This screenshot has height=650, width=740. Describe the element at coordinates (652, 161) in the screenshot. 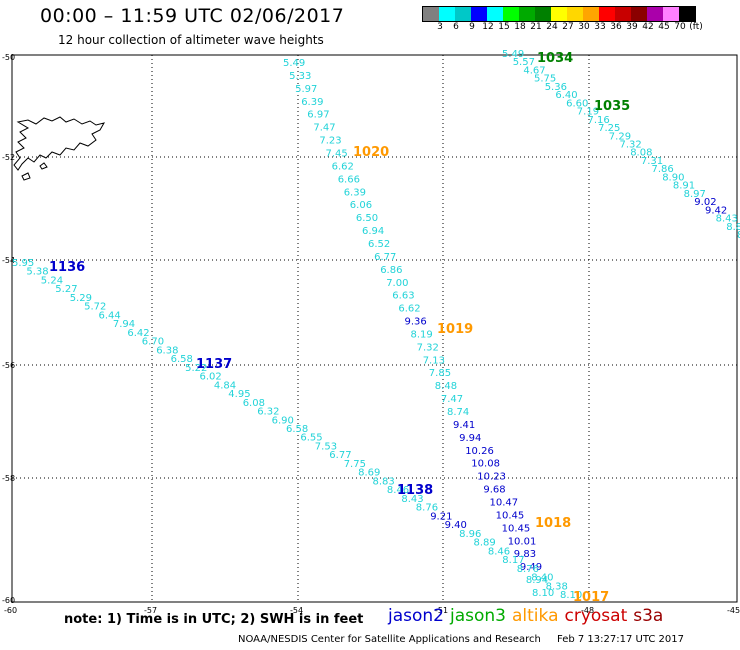

I see `swh-value: 7.31` at that location.